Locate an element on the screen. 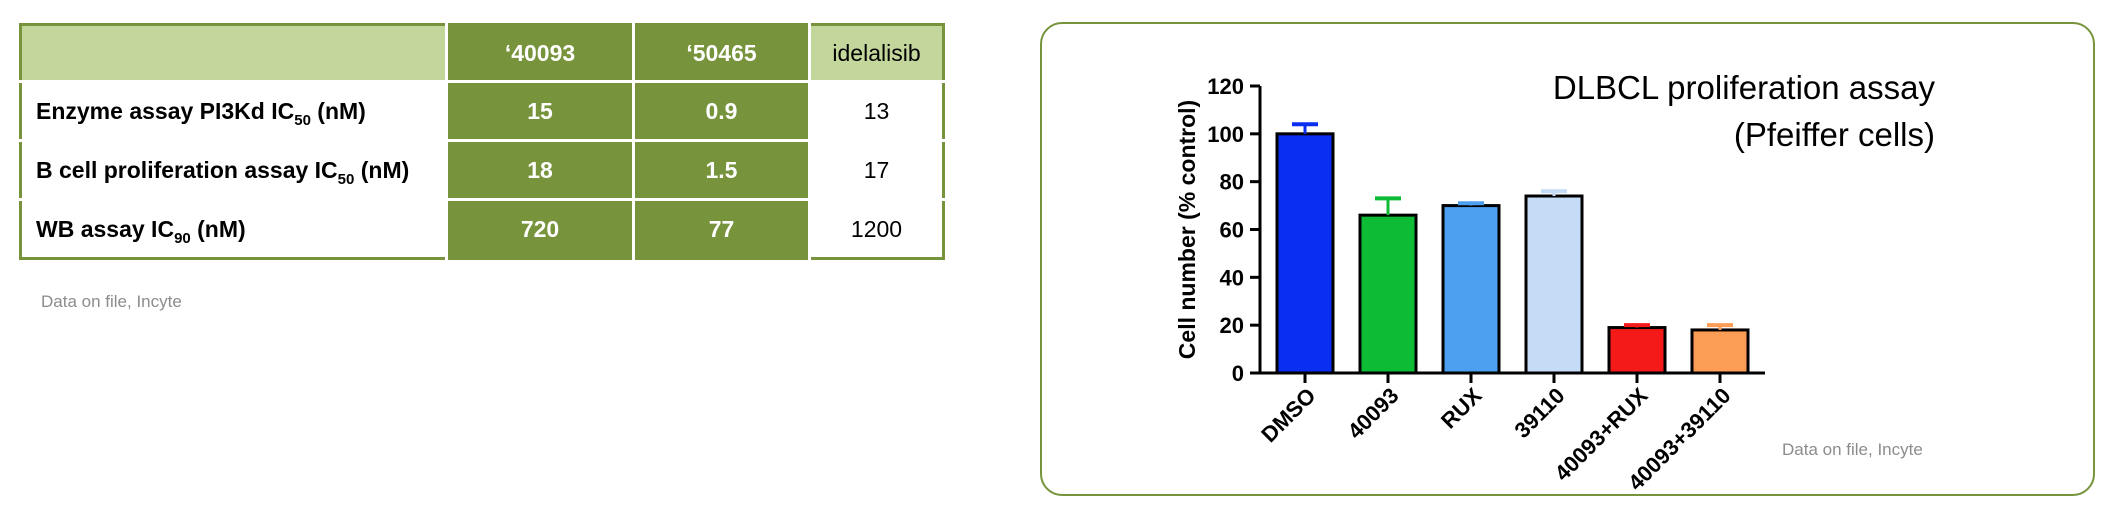  row-label-wb-assay: WB assay IC90 (nM) is located at coordinates (234, 228).